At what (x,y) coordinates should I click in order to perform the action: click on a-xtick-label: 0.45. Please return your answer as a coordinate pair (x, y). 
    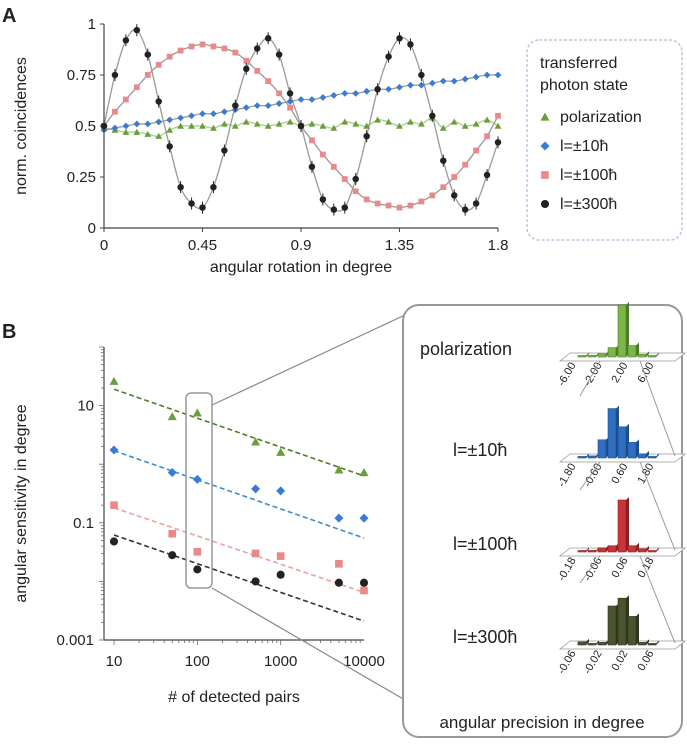
    Looking at the image, I should click on (202, 245).